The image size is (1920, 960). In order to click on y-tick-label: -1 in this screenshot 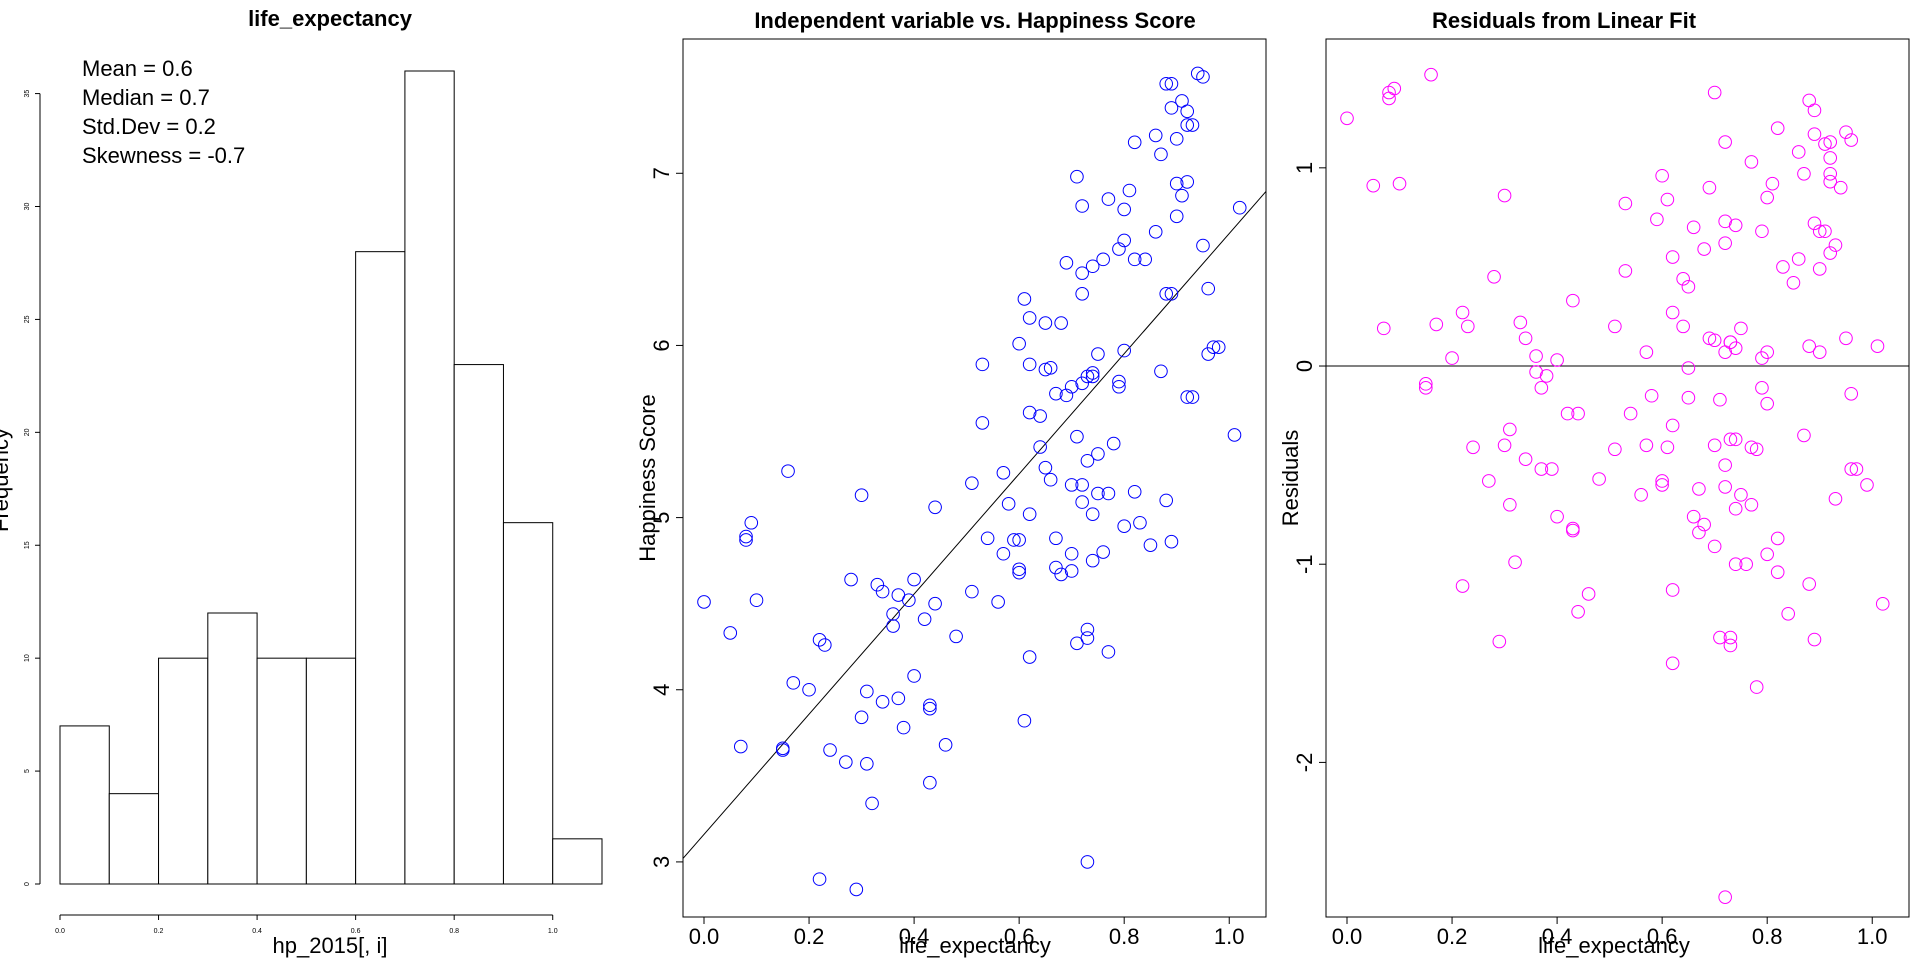, I will do `click(1304, 564)`.